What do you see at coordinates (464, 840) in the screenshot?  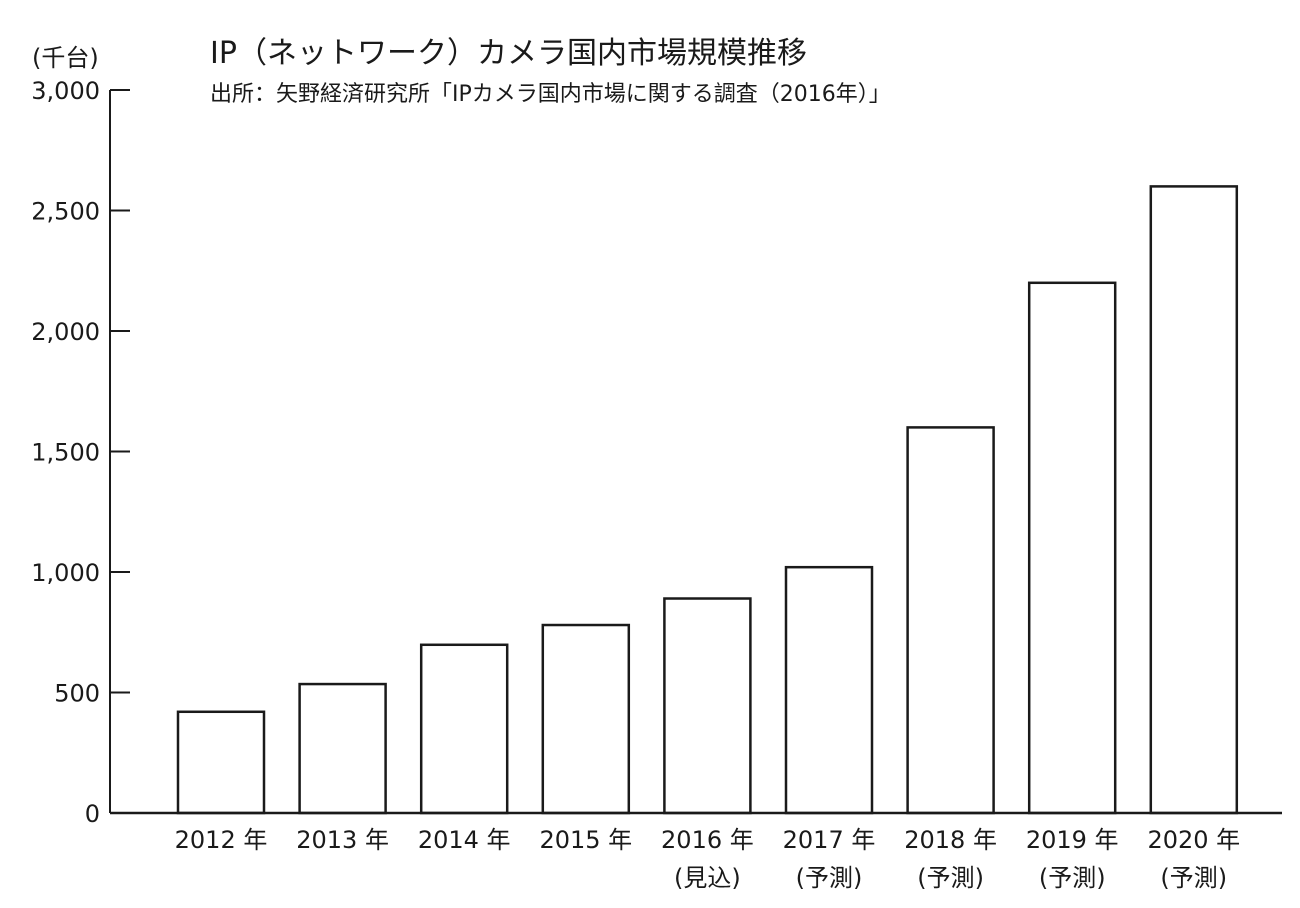 I see `x-tick-label: 2014 年` at bounding box center [464, 840].